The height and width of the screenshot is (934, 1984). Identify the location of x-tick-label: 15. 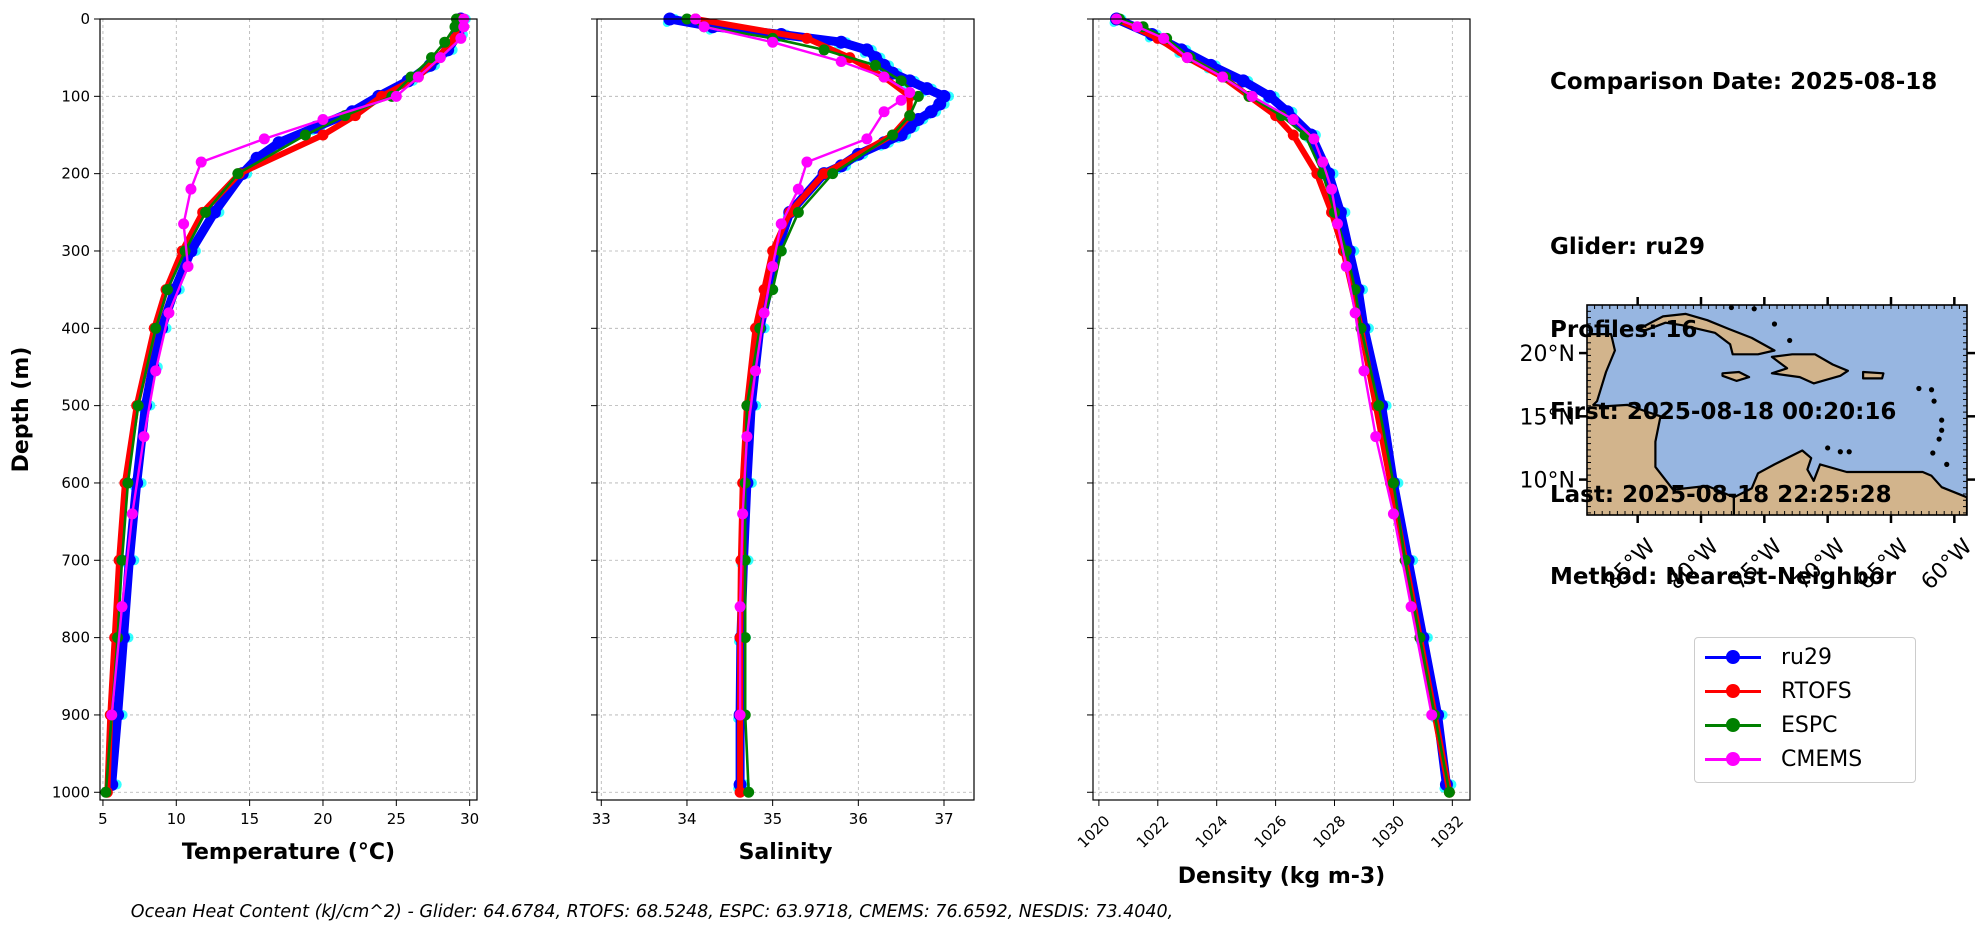
(249, 819).